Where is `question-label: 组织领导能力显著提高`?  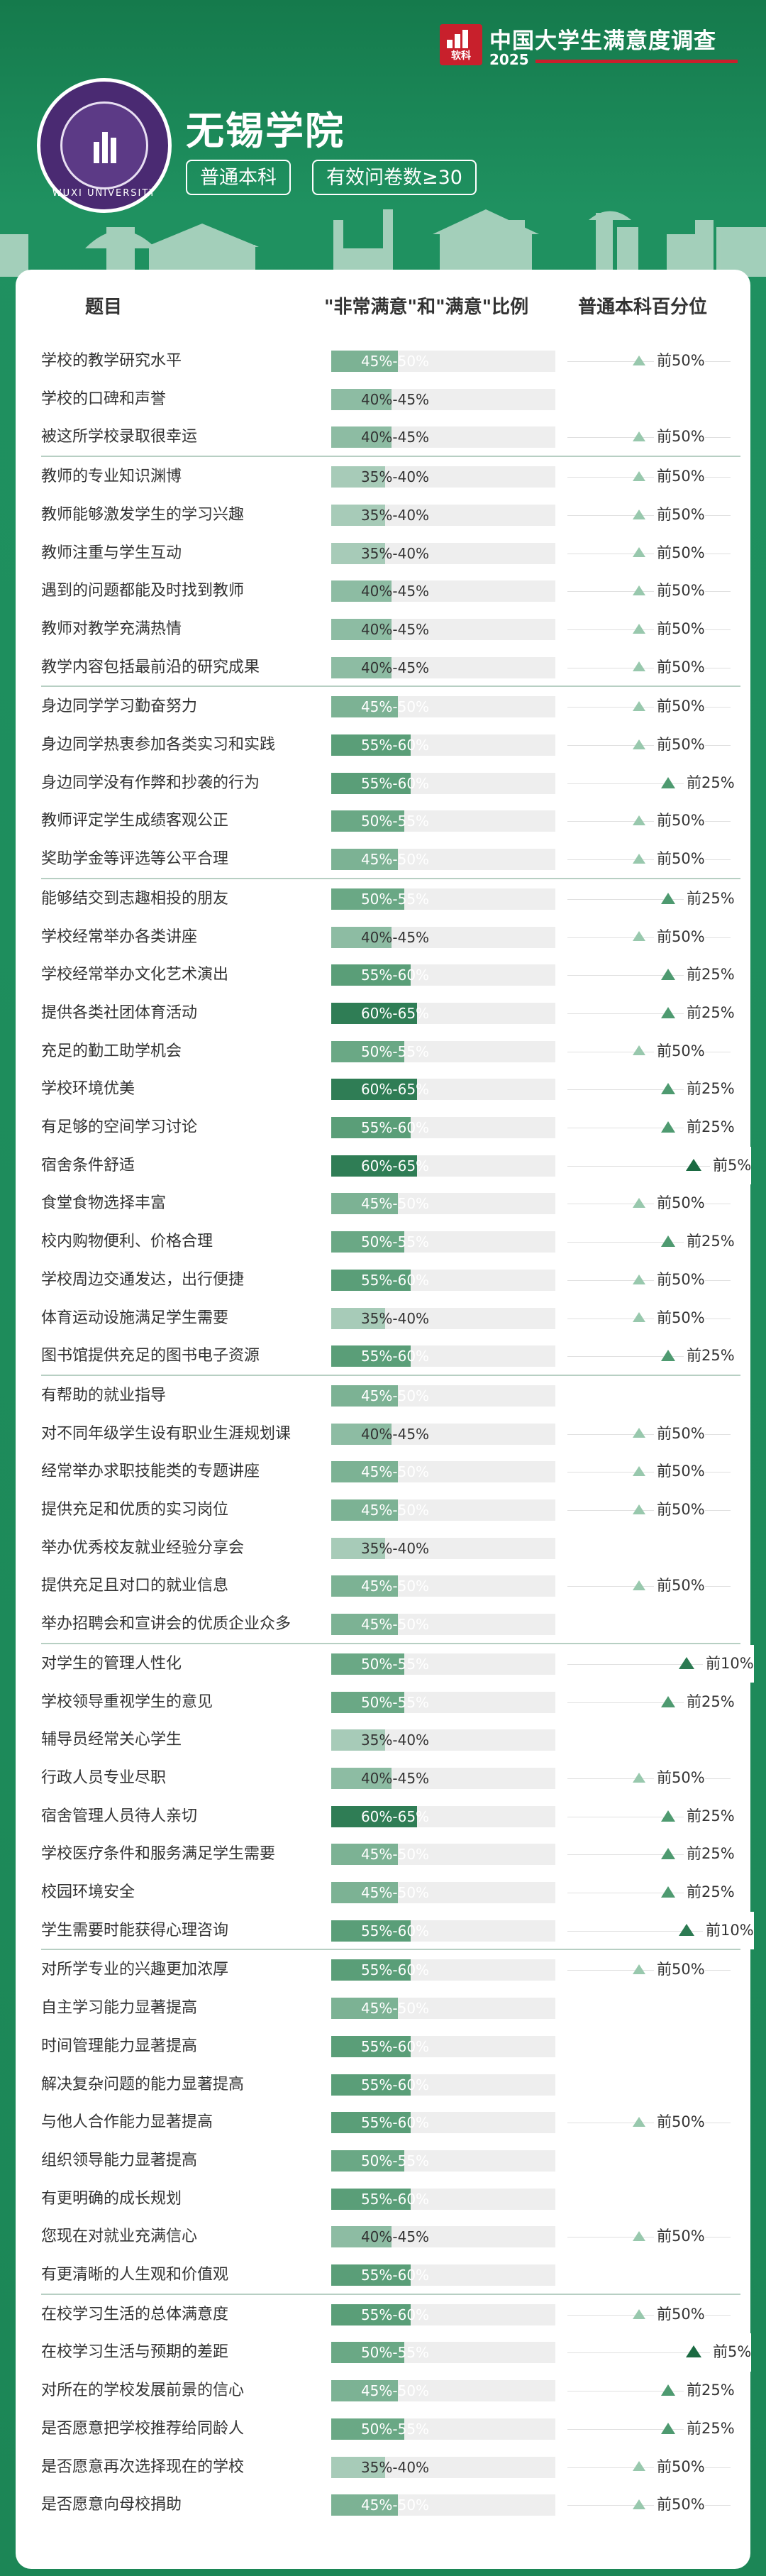 question-label: 组织领导能力显著提高 is located at coordinates (119, 2160).